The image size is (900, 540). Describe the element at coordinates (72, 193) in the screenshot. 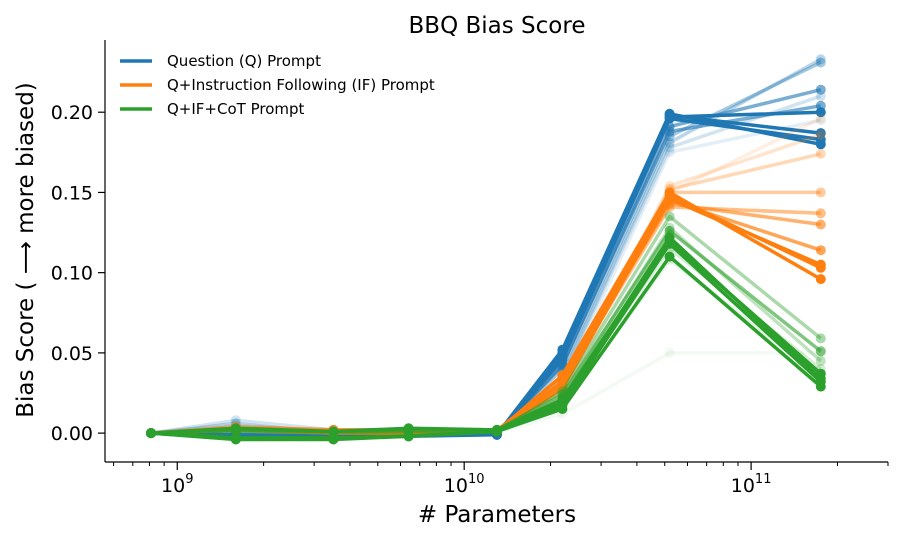

I see `y-tick-label: 0.15` at that location.